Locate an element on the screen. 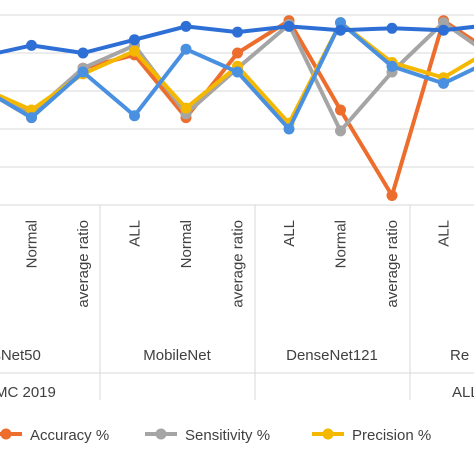 This screenshot has height=474, width=474. group-label: esNet50 is located at coordinates (20, 355).